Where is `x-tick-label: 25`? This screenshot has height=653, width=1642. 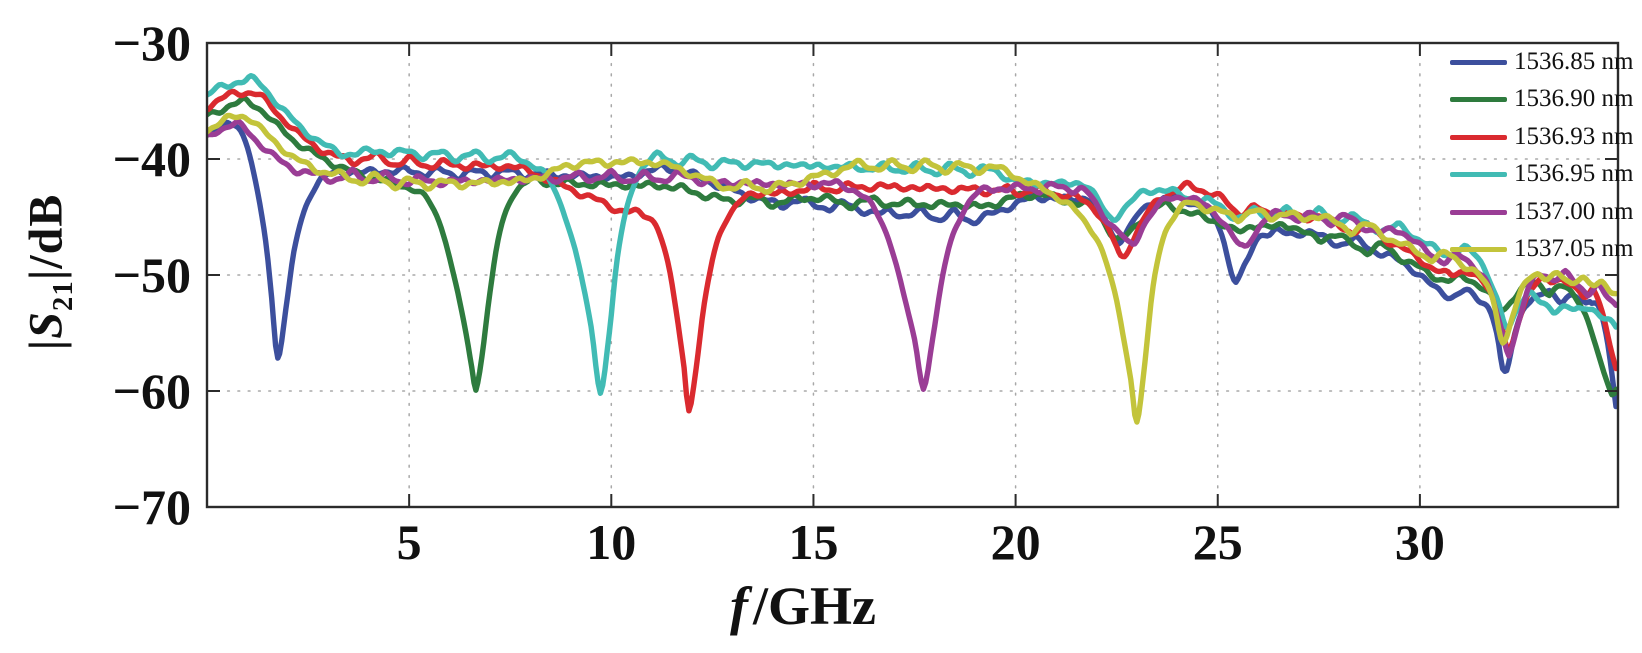
x-tick-label: 25 is located at coordinates (1218, 542).